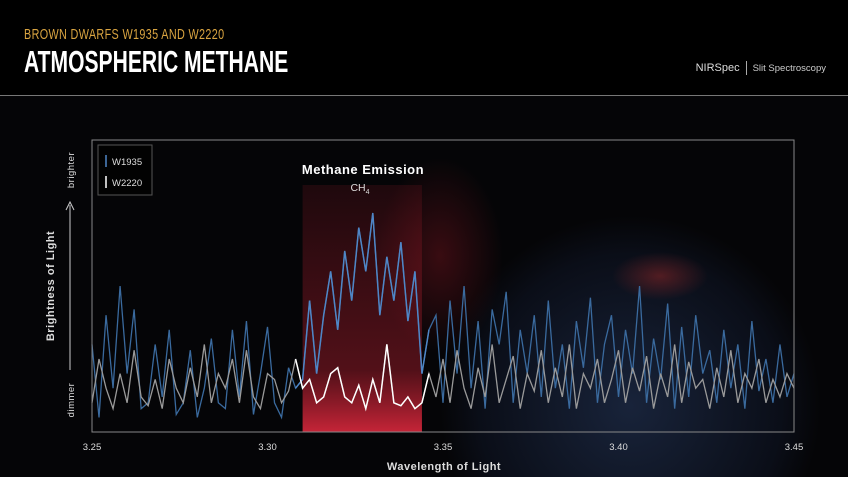  I want to click on series-highlight-w1935, so click(362, 300).